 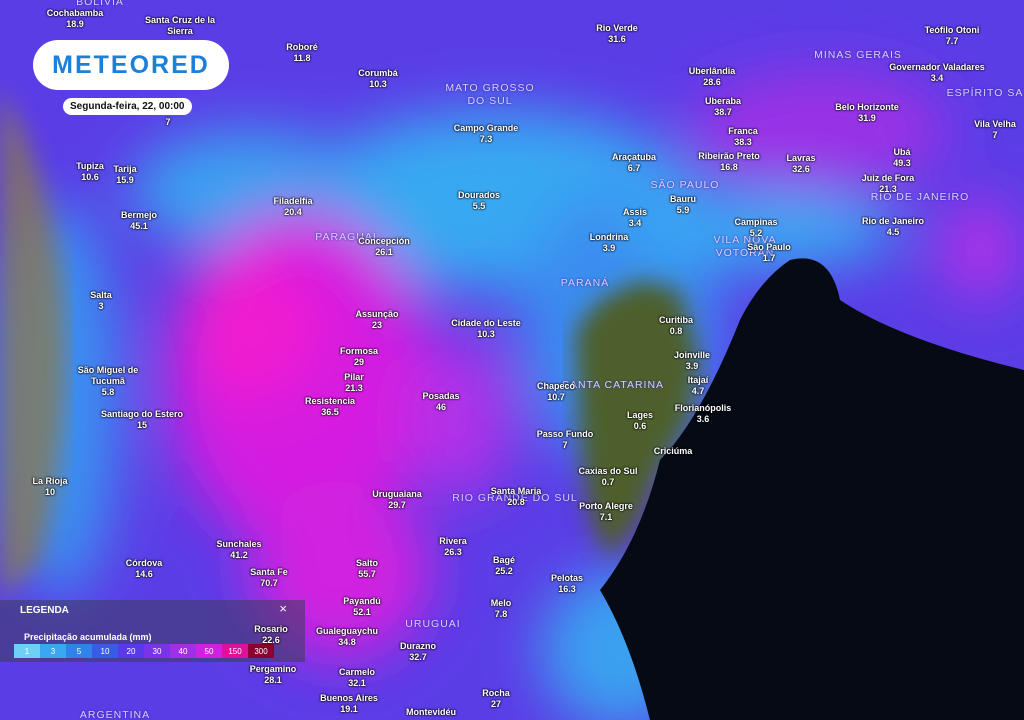 I want to click on city-name: Assis, so click(x=635, y=212).